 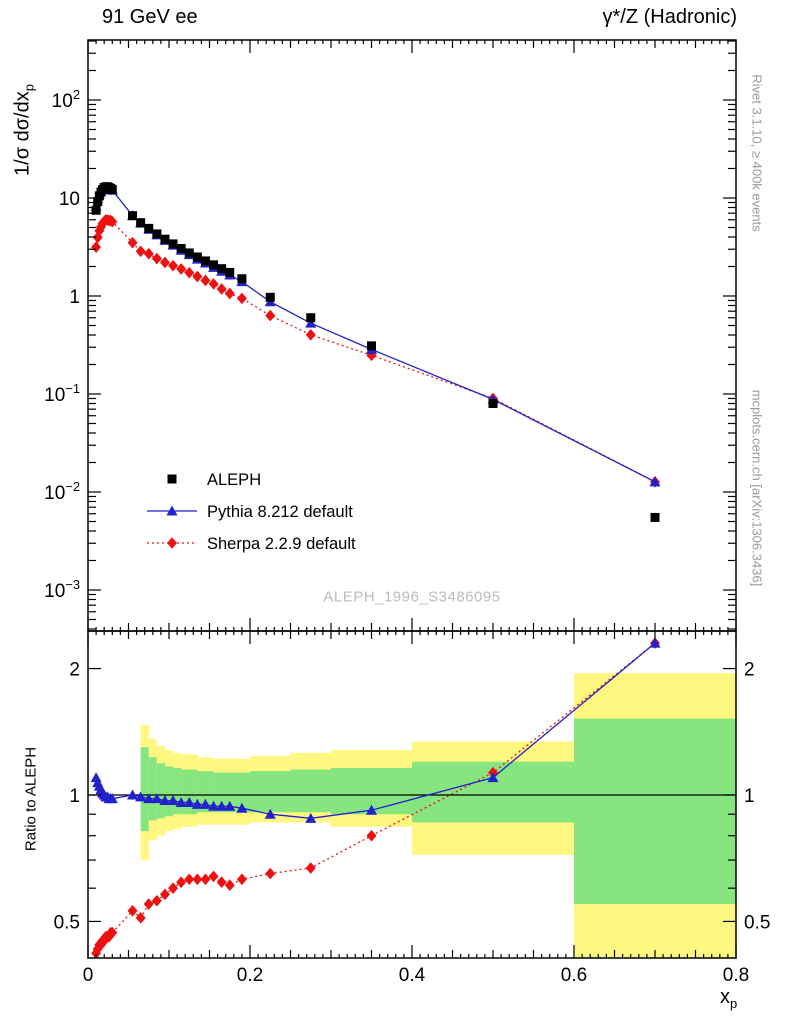 I want to click on analysis-watermark: ALEPH_1996_S3486095, so click(x=412, y=597).